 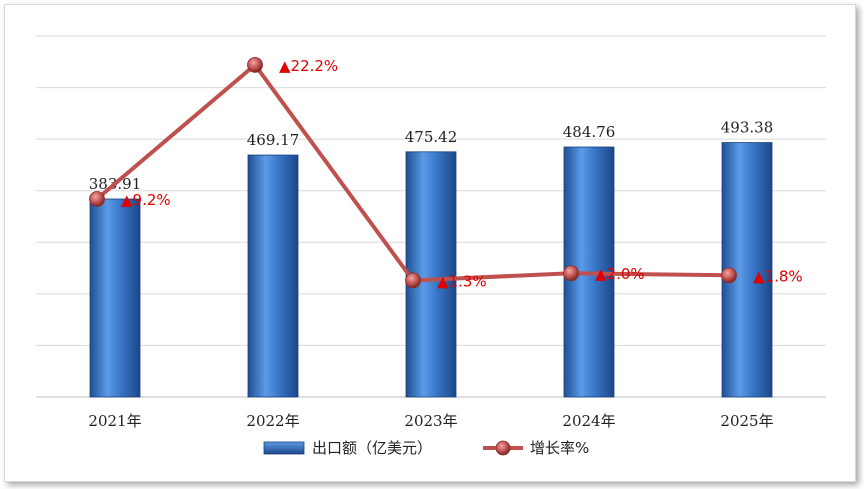 What do you see at coordinates (462, 281) in the screenshot?
I see `growth-rate-label-2: ▲1.3%` at bounding box center [462, 281].